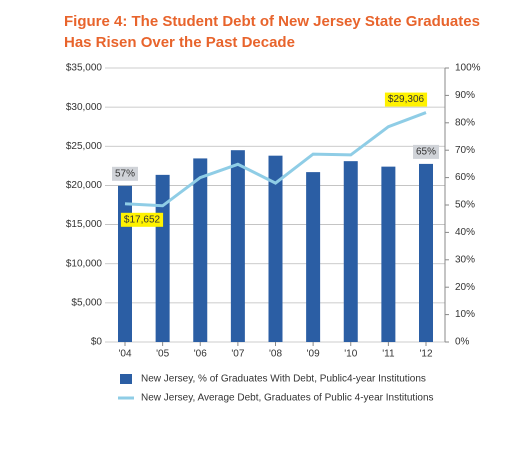 The width and height of the screenshot is (528, 454). I want to click on y2-tick-label: 0%, so click(462, 342).